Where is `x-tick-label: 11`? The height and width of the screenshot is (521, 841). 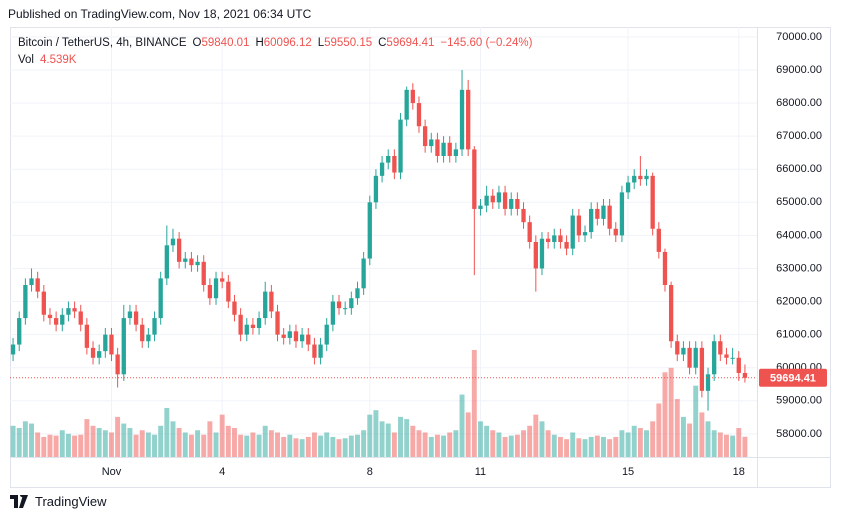
x-tick-label: 11 is located at coordinates (480, 472).